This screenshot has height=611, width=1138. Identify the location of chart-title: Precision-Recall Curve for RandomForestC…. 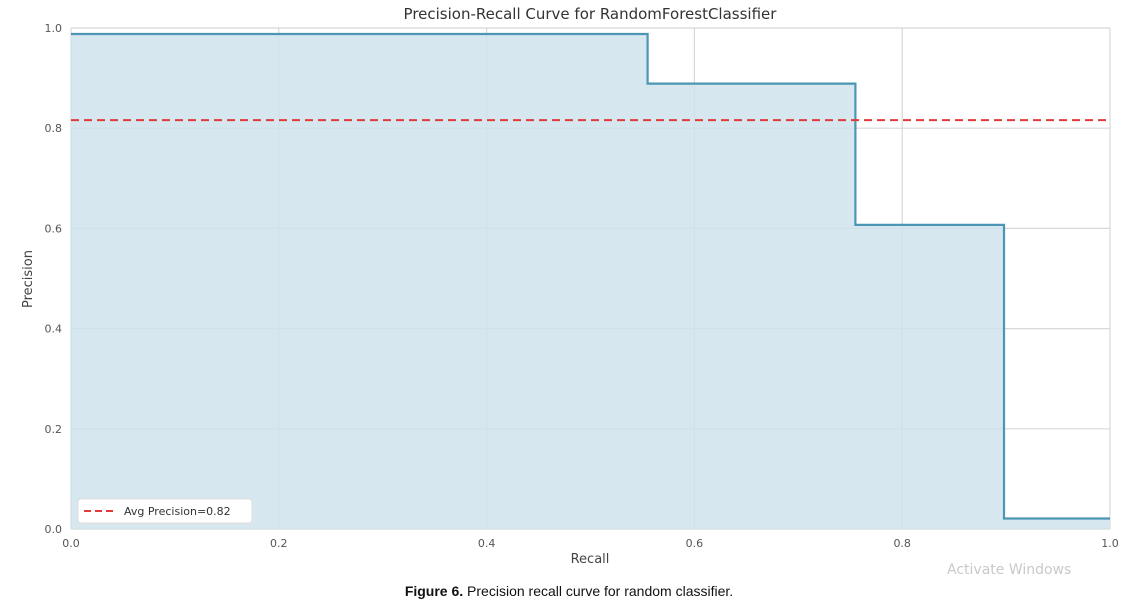
(591, 14).